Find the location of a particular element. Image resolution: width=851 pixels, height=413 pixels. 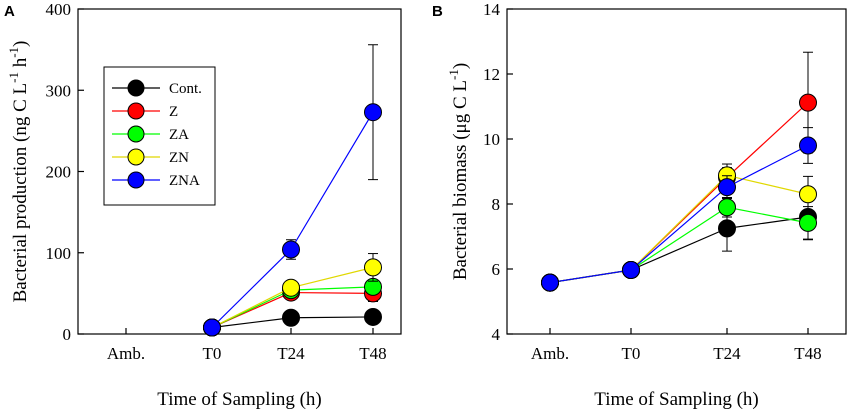

panel-b-xtick-label-t24: T24 is located at coordinates (727, 353).